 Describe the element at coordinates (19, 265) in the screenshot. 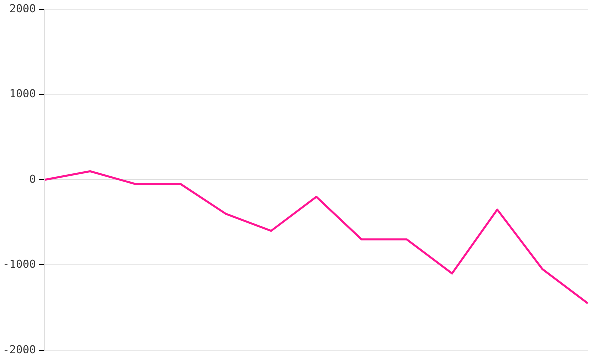

I see `y-tick-label: -1000` at that location.